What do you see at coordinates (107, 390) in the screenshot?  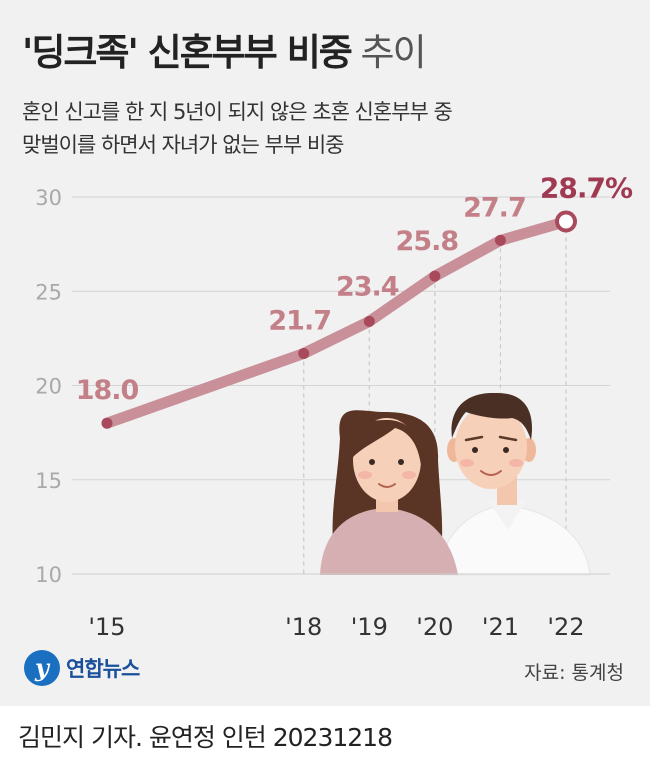 I see `data-label: 18.0` at bounding box center [107, 390].